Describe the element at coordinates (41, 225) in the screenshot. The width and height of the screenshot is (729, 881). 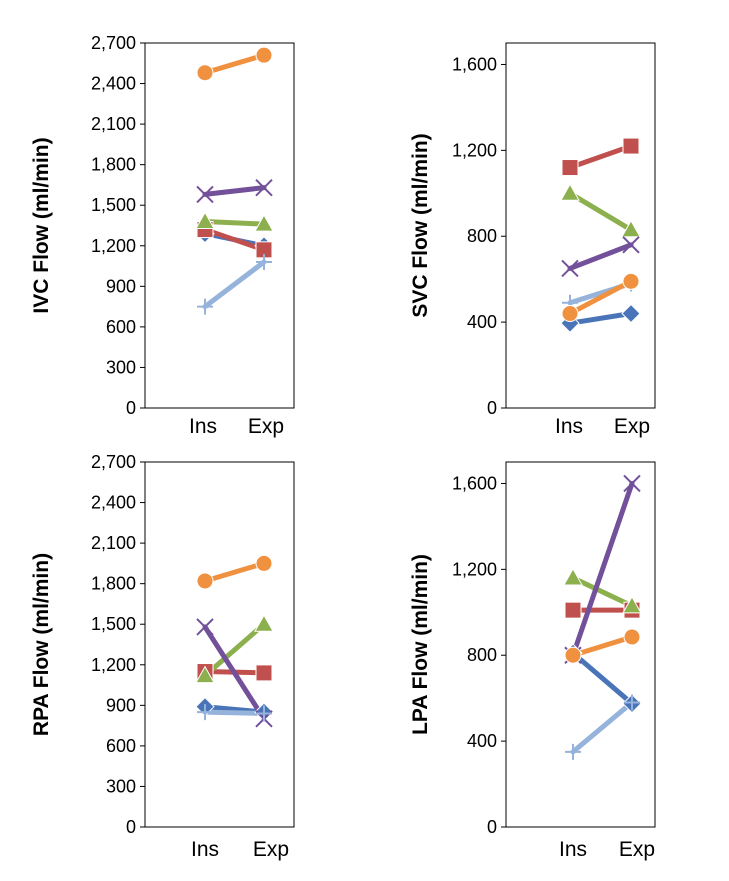
I see `y-axis-label: IVC Flow (ml/min)` at that location.